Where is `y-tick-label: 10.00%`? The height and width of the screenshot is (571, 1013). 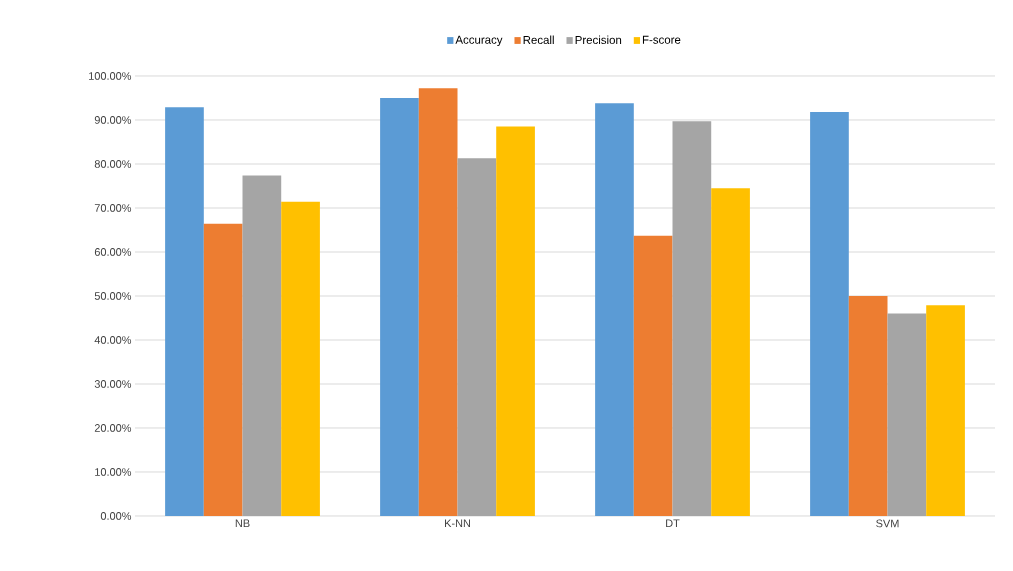
y-tick-label: 10.00% is located at coordinates (113, 472).